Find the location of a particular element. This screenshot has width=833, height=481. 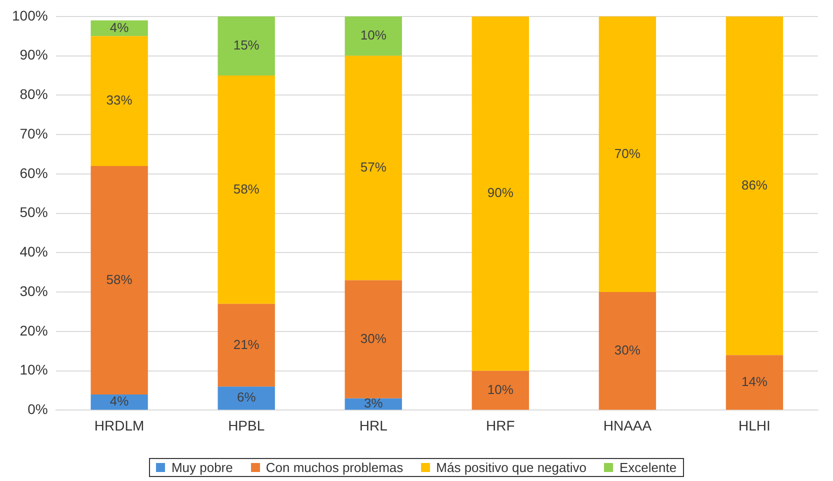

data-label: 6% is located at coordinates (246, 397).